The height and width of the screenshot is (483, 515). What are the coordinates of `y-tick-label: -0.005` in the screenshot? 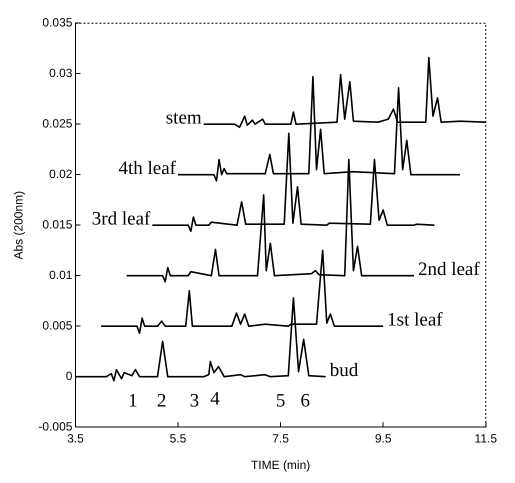 It's located at (55, 427).